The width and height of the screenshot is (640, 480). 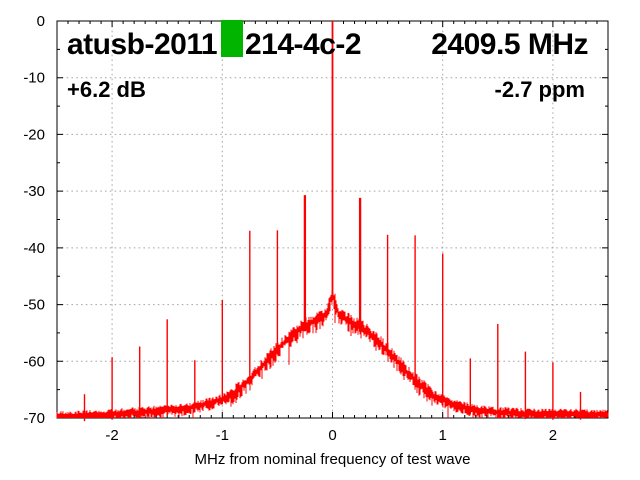 I want to click on y-tick-label: -50, so click(x=34, y=305).